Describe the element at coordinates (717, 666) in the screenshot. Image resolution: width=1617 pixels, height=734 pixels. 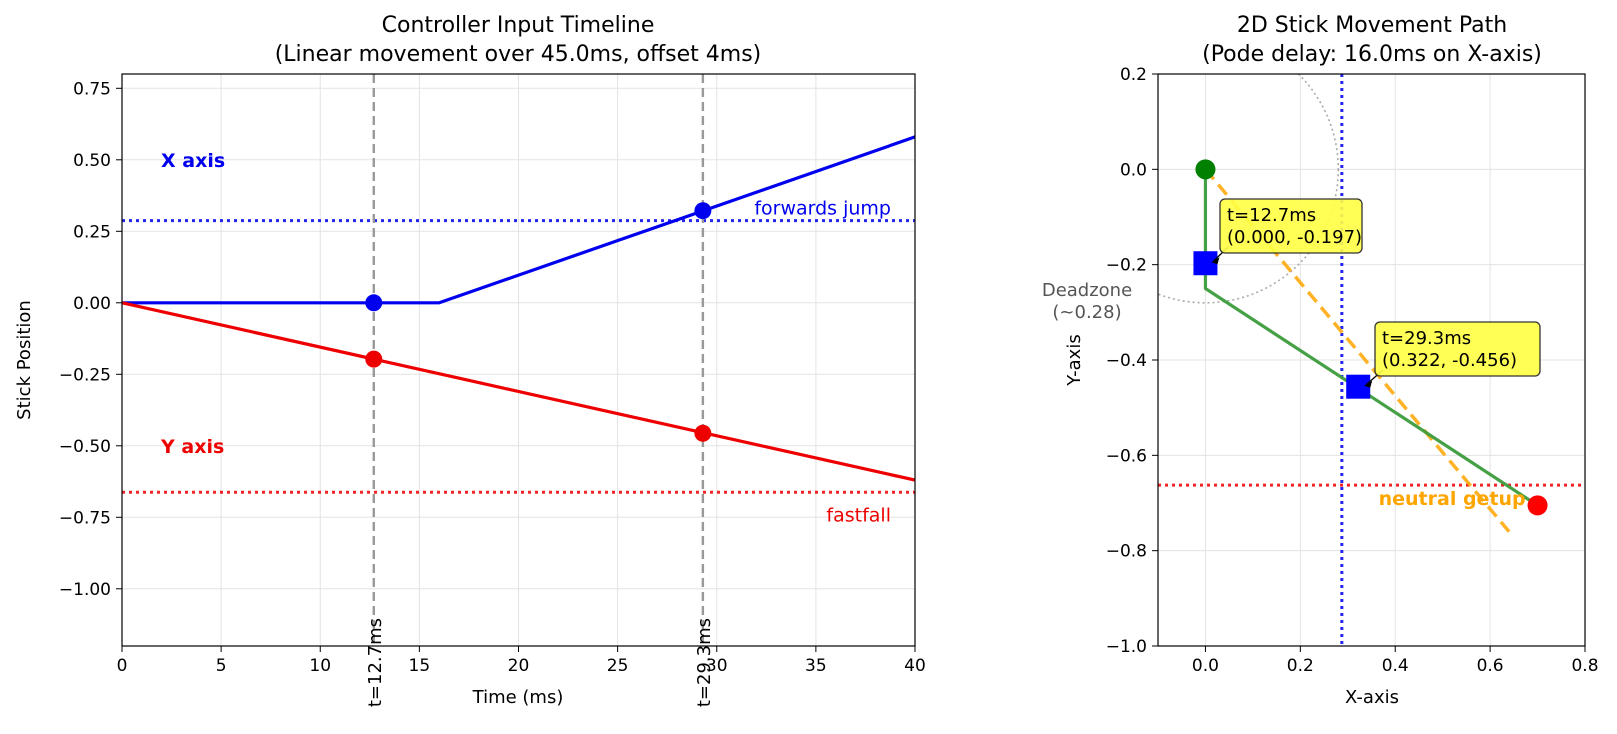
I see `timeline-x-tick-label: 30` at that location.